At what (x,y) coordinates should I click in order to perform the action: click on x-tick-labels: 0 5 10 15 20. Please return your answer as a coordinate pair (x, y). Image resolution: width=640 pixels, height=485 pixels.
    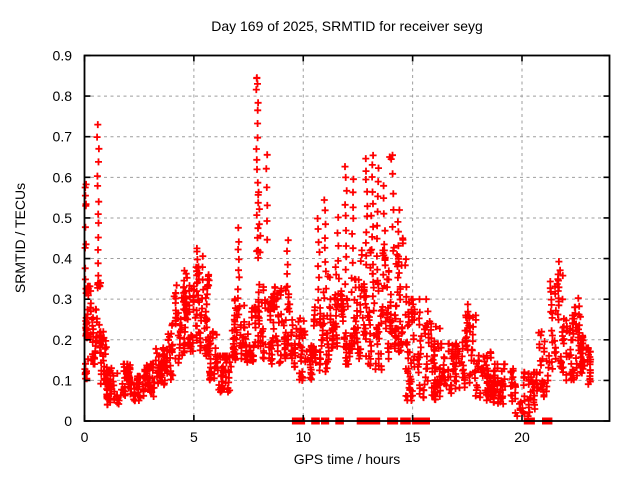
    Looking at the image, I should click on (305, 437).